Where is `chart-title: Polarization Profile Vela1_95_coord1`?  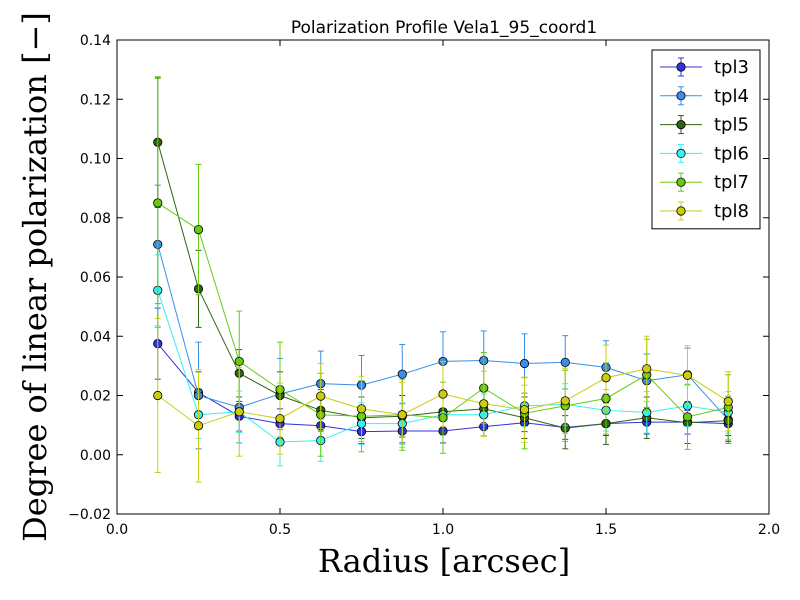
chart-title: Polarization Profile Vela1_95_coord1 is located at coordinates (444, 28).